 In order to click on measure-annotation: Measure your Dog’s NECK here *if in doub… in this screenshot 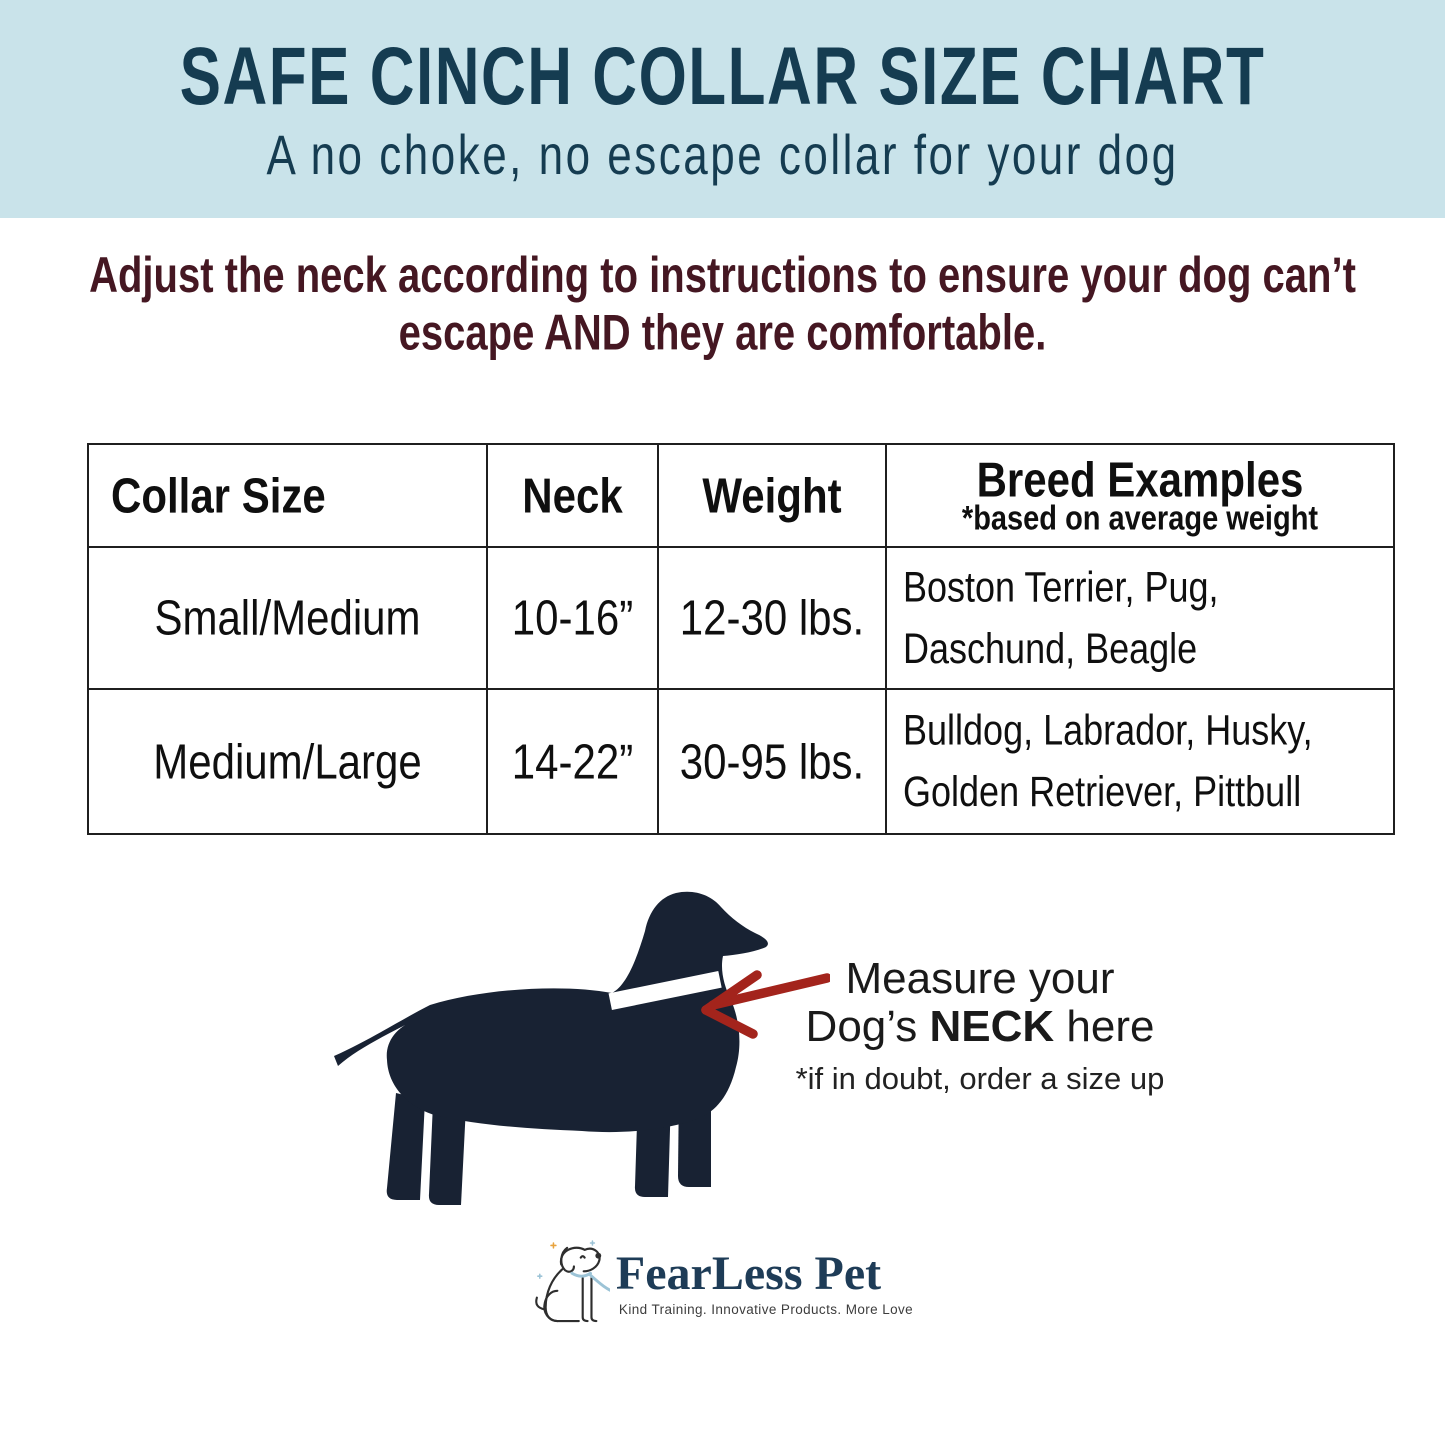, I will do `click(980, 1026)`.